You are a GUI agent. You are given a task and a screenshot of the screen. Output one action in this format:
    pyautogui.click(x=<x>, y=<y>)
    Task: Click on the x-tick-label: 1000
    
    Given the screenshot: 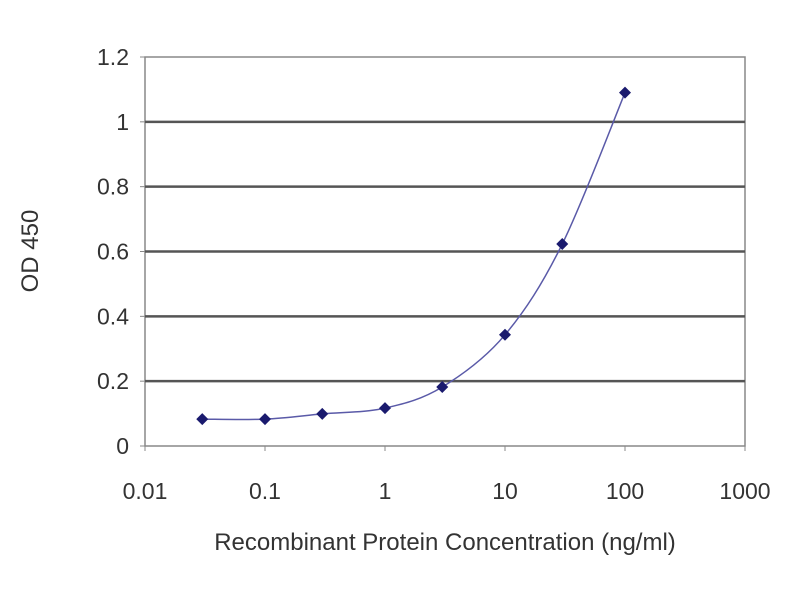 What is the action you would take?
    pyautogui.click(x=744, y=491)
    